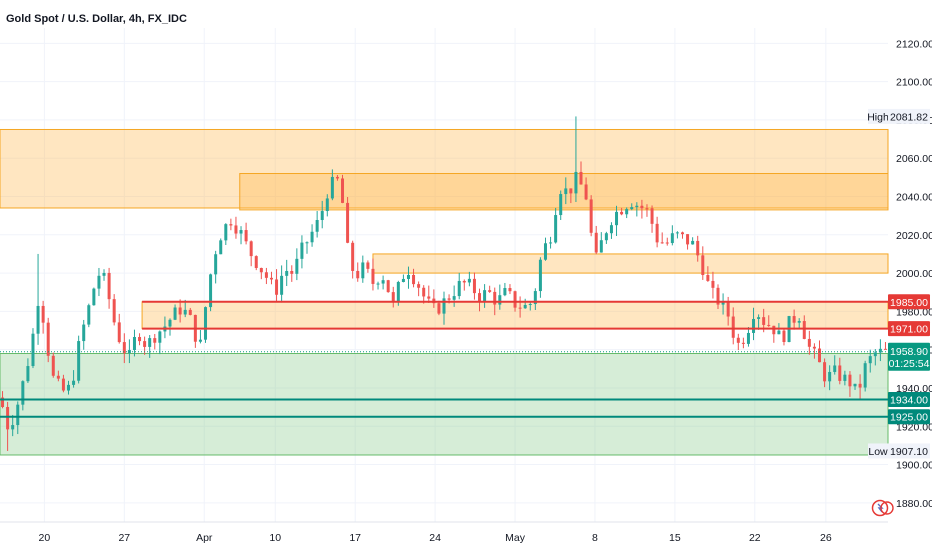  What do you see at coordinates (882, 508) in the screenshot?
I see `tradingview-logo-icon` at bounding box center [882, 508].